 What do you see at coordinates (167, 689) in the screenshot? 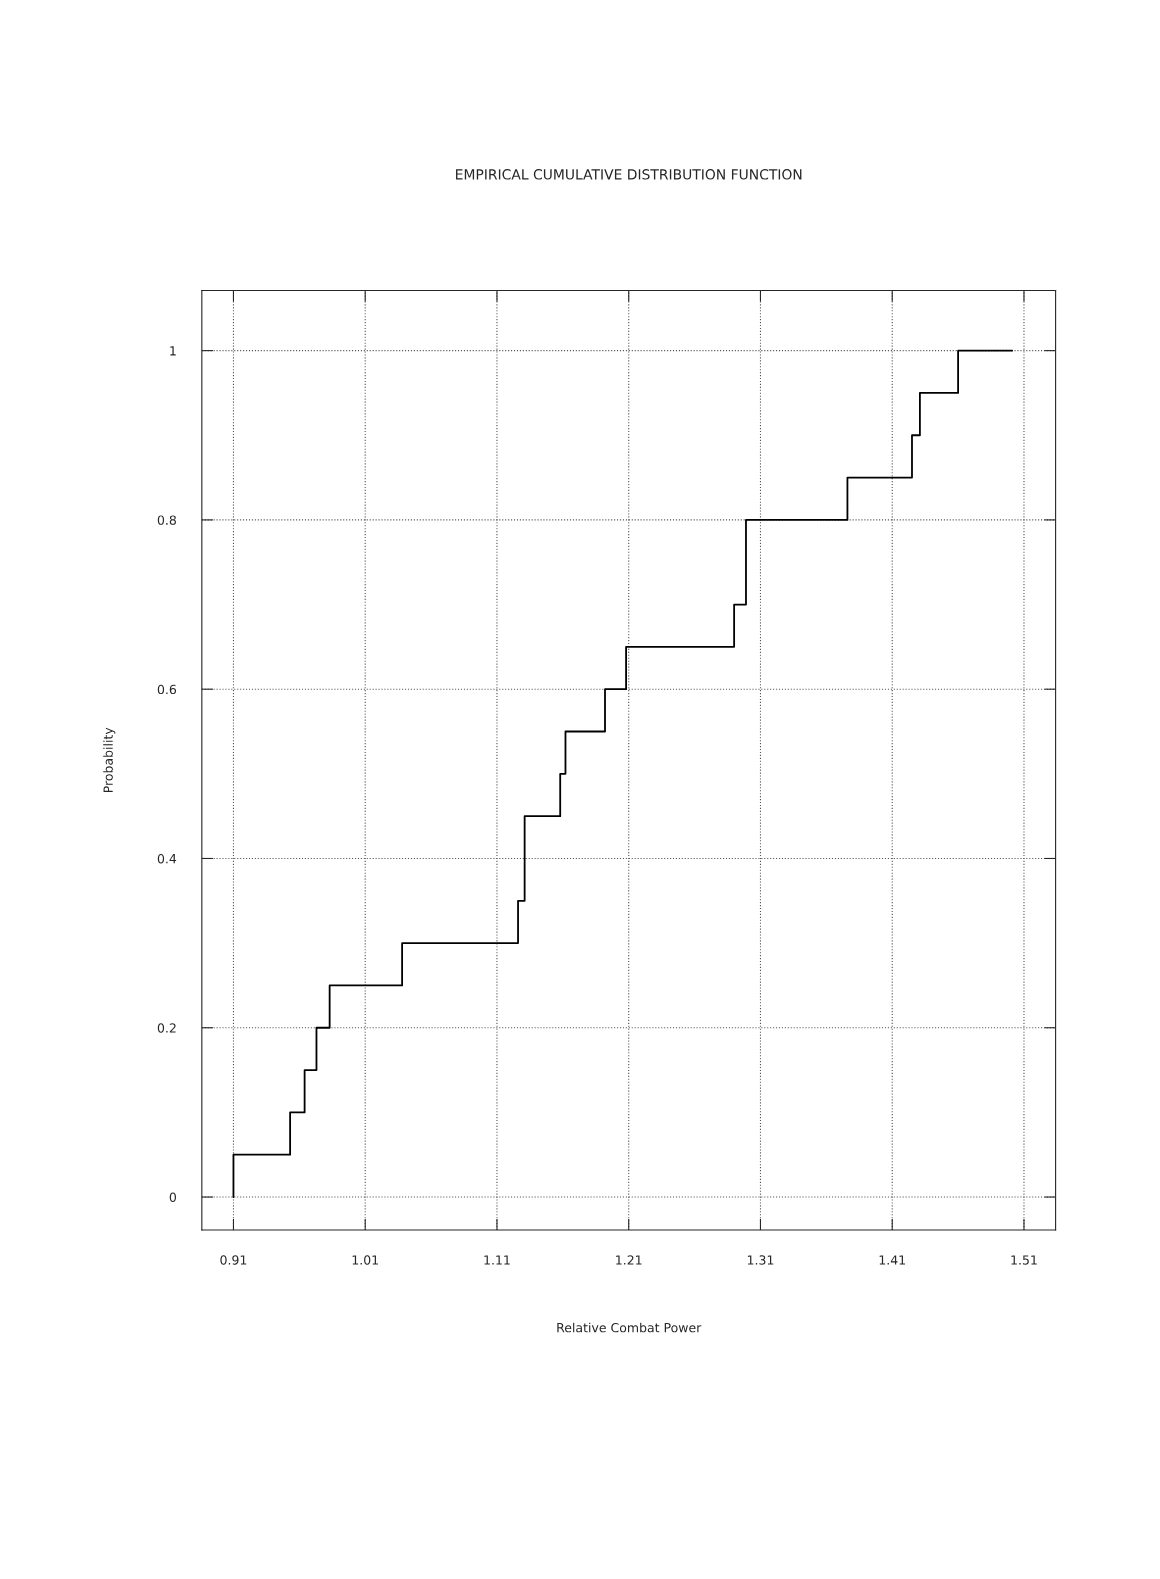
I see `y-tick-label: 0.6` at bounding box center [167, 689].